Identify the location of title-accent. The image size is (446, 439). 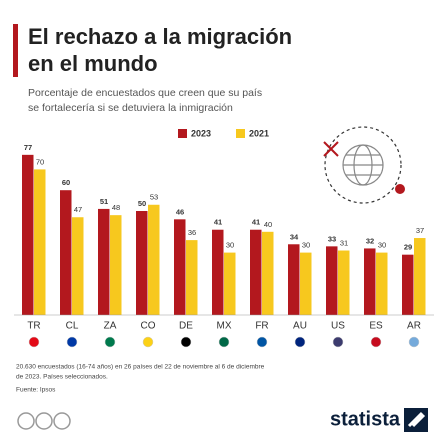
(15, 50).